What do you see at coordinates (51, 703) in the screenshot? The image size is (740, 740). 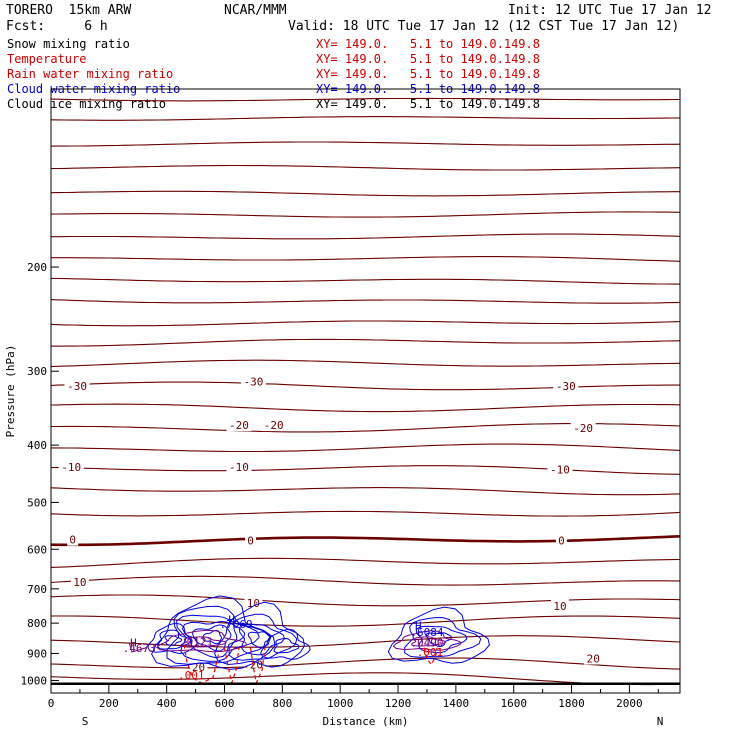 I see `x-tick-label: 0` at bounding box center [51, 703].